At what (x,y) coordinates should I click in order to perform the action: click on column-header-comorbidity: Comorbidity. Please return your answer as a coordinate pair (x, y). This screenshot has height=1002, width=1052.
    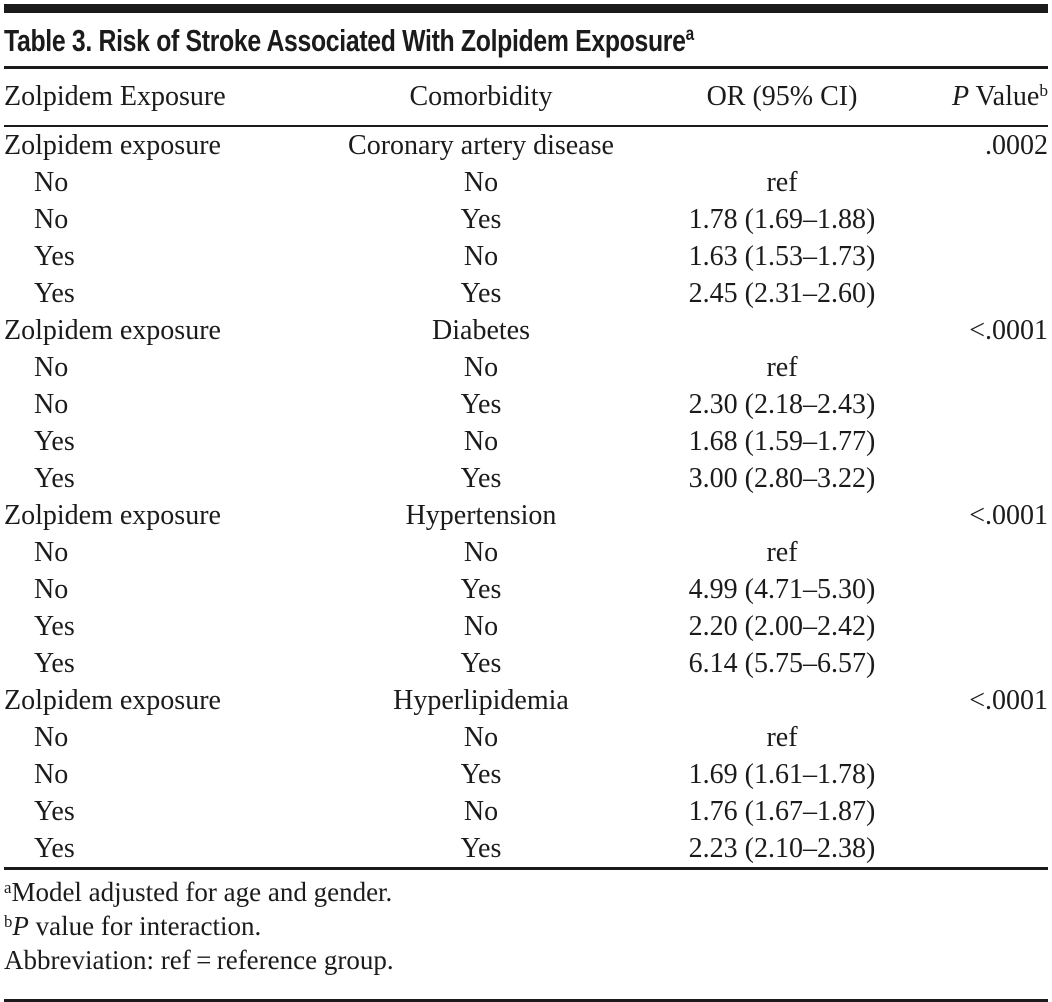
    Looking at the image, I should click on (481, 98).